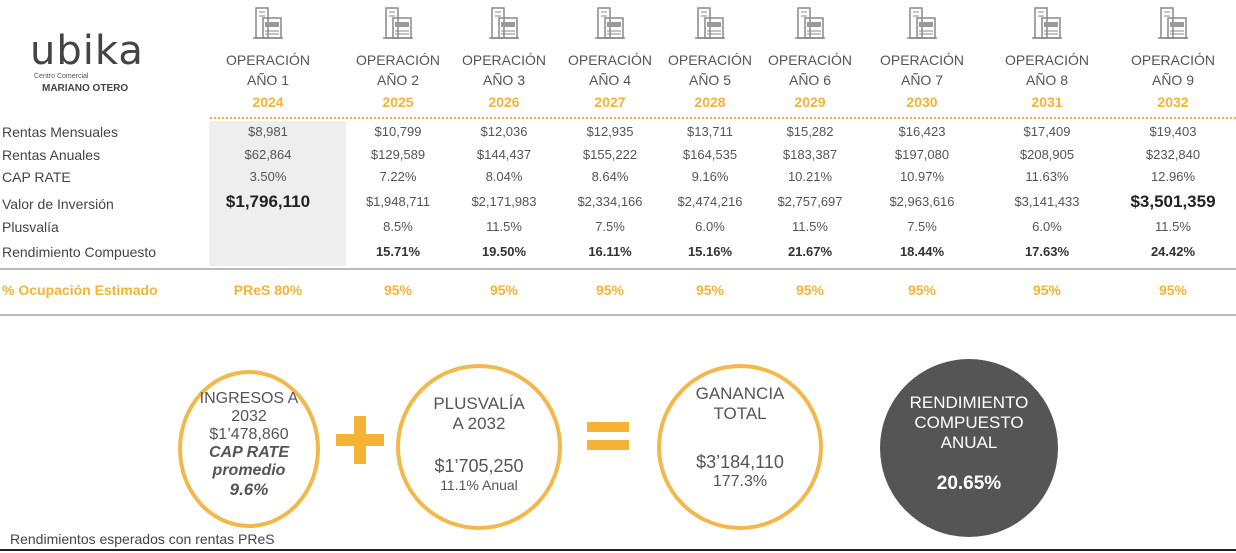  I want to click on plusvalia-l2: A 2032, so click(479, 423).